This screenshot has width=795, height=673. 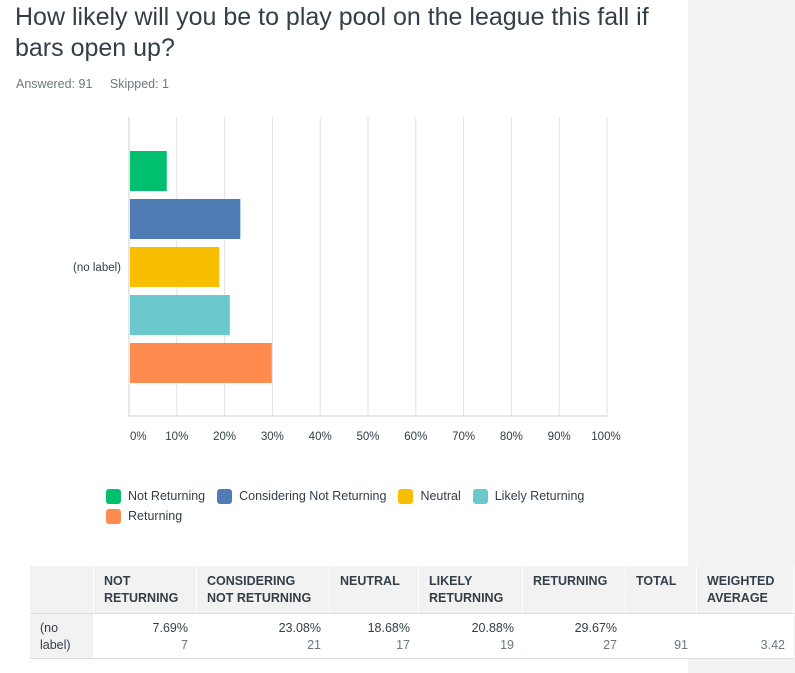 What do you see at coordinates (661, 636) in the screenshot?
I see `cell-total: 91` at bounding box center [661, 636].